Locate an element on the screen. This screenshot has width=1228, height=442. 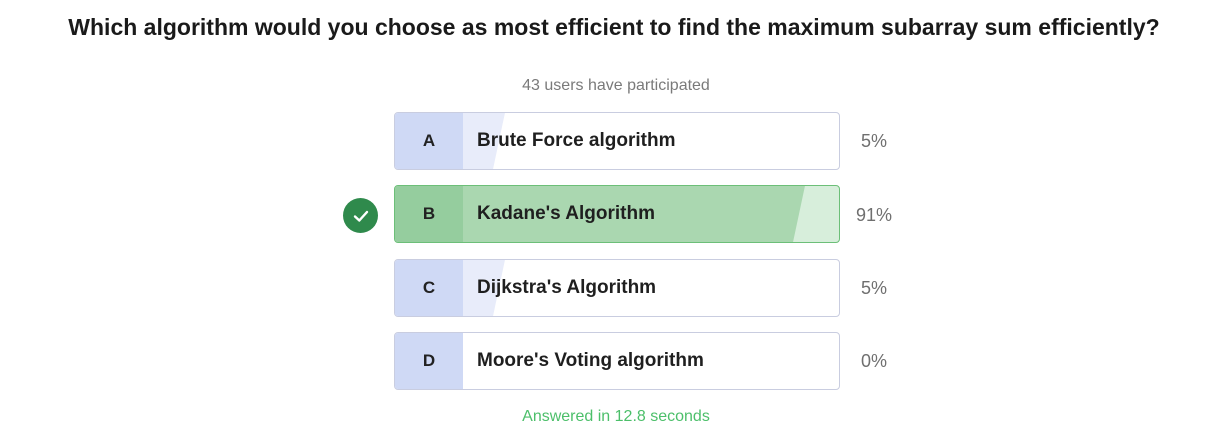
option-b-percent: 91% is located at coordinates (874, 215).